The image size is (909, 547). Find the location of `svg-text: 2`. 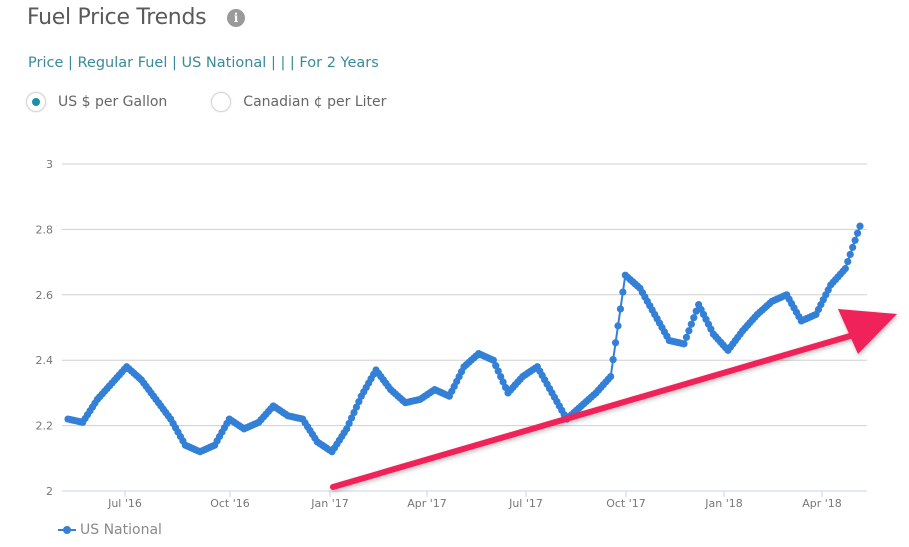

svg-text: 2 is located at coordinates (49, 491).